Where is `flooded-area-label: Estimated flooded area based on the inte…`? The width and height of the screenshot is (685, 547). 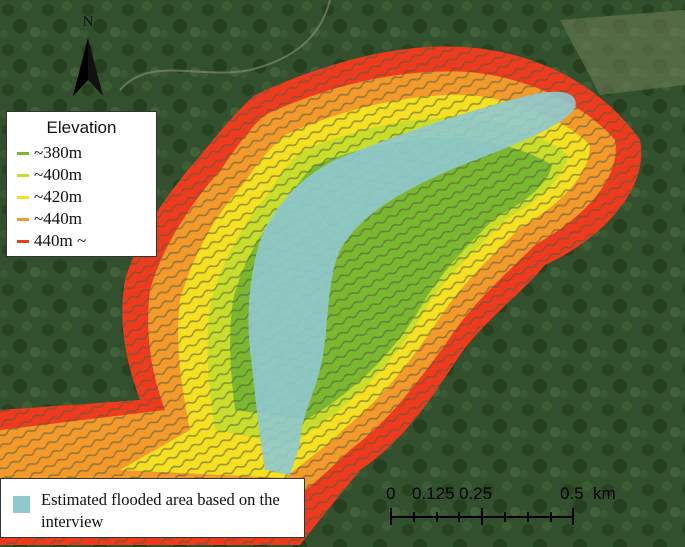 flooded-area-label: Estimated flooded area based on the inte… is located at coordinates (160, 510).